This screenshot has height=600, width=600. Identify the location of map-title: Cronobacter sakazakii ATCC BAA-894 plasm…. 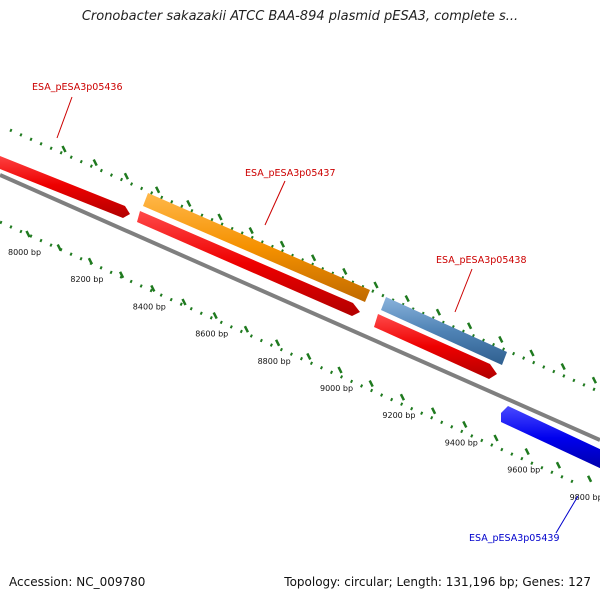
(300, 16).